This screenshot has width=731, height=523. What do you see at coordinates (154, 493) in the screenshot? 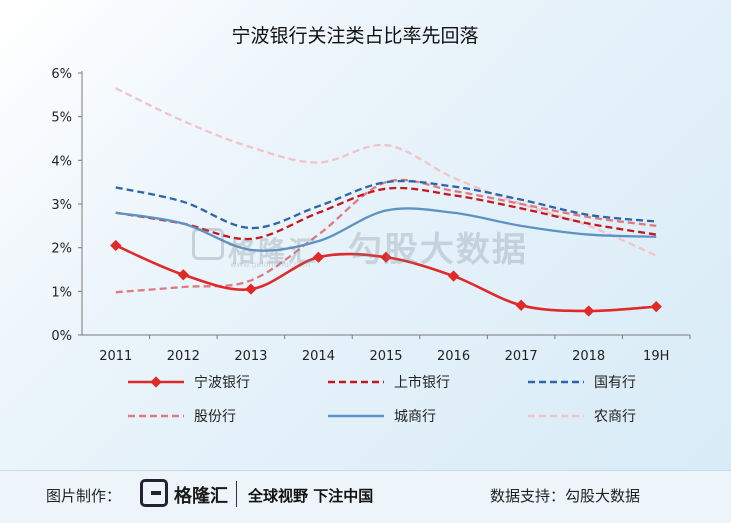
I see `gelonghui-logo-icon` at bounding box center [154, 493].